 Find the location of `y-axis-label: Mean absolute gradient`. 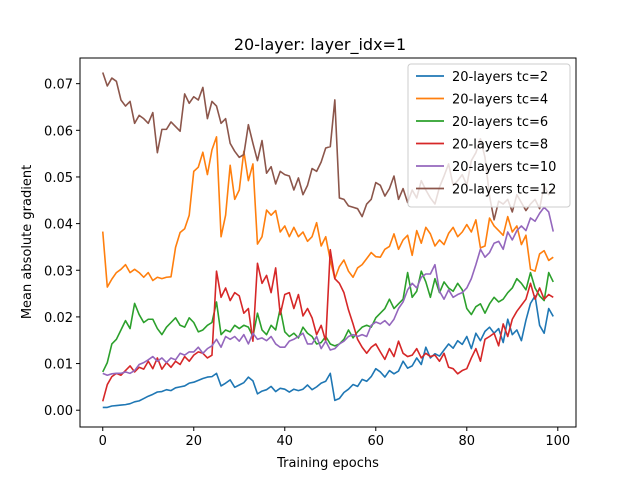

y-axis-label: Mean absolute gradient is located at coordinates (27, 242).